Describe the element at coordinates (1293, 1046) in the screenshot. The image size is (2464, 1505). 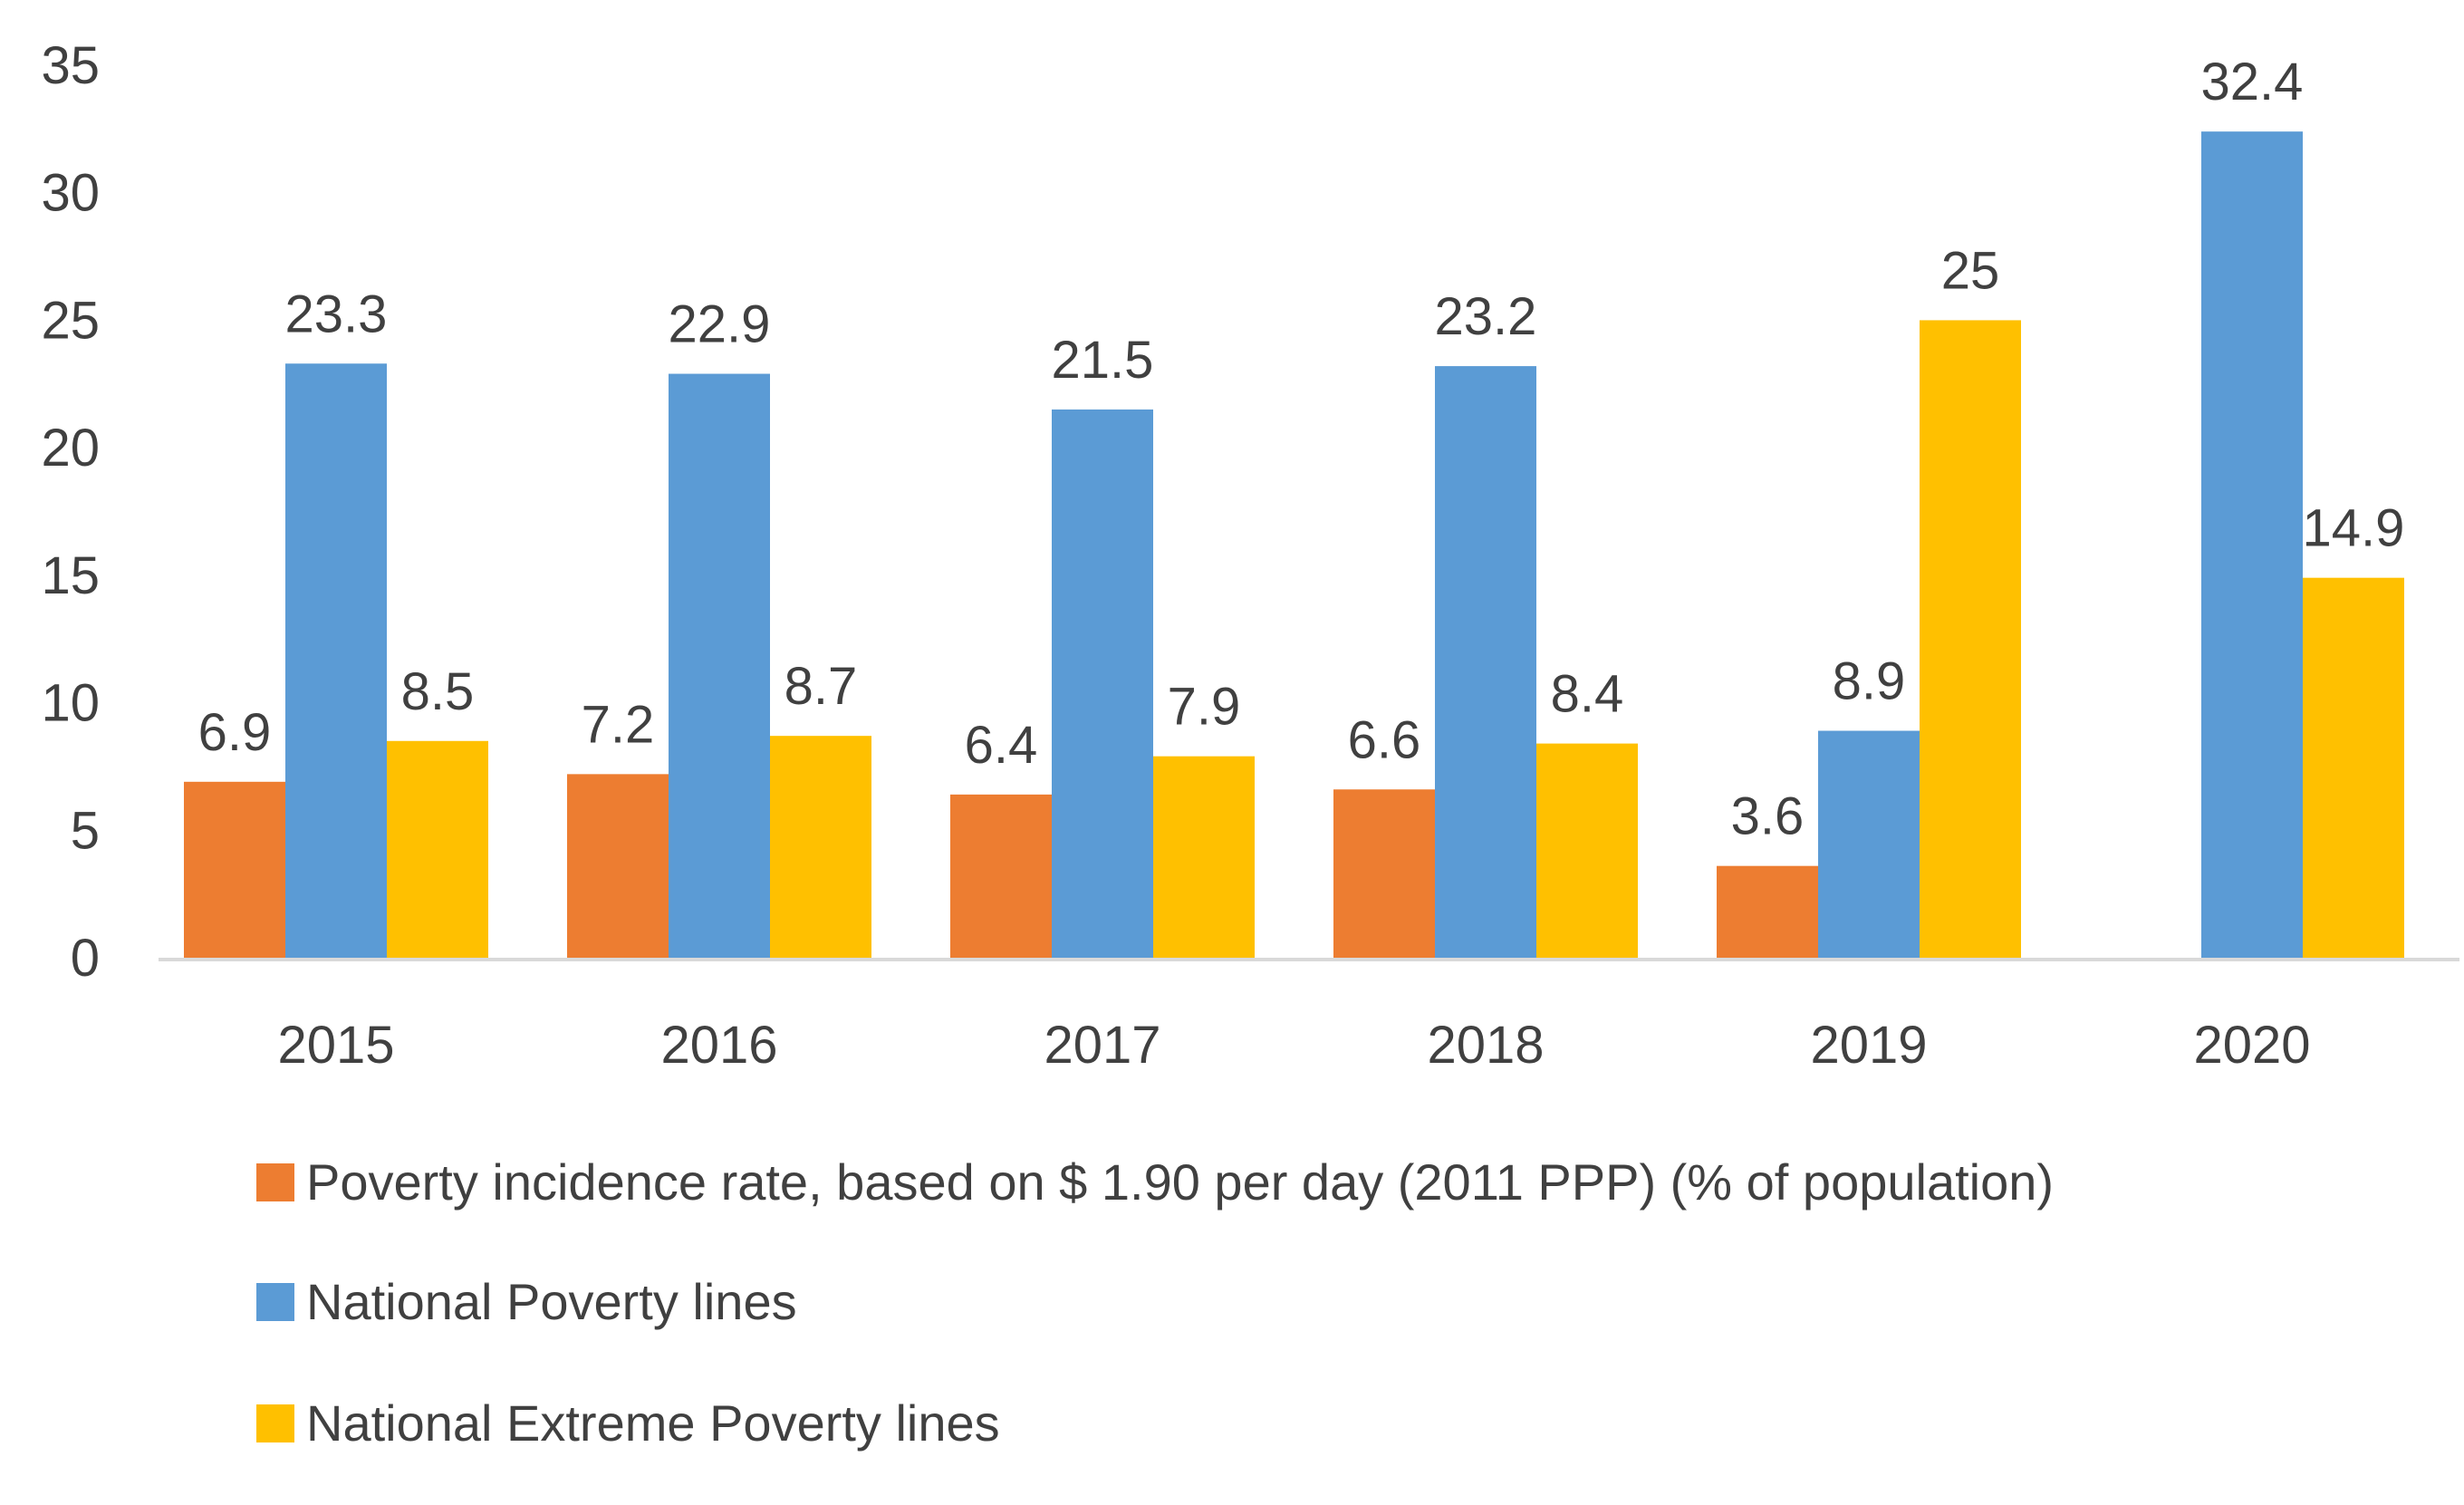
I see `x-axis-labels: 2015 2016 2017 2018 2019 2020` at that location.